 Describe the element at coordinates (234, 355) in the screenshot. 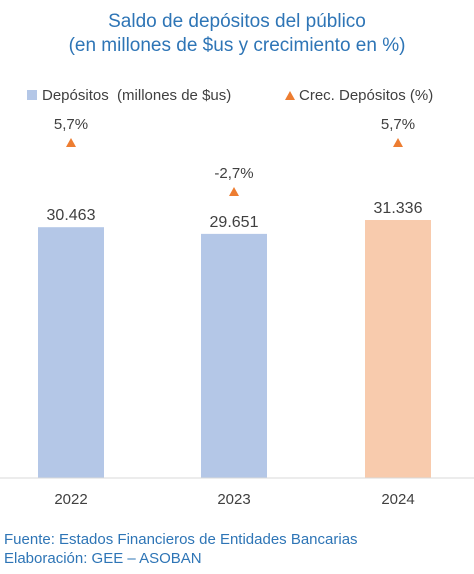

I see `bar-2023` at that location.